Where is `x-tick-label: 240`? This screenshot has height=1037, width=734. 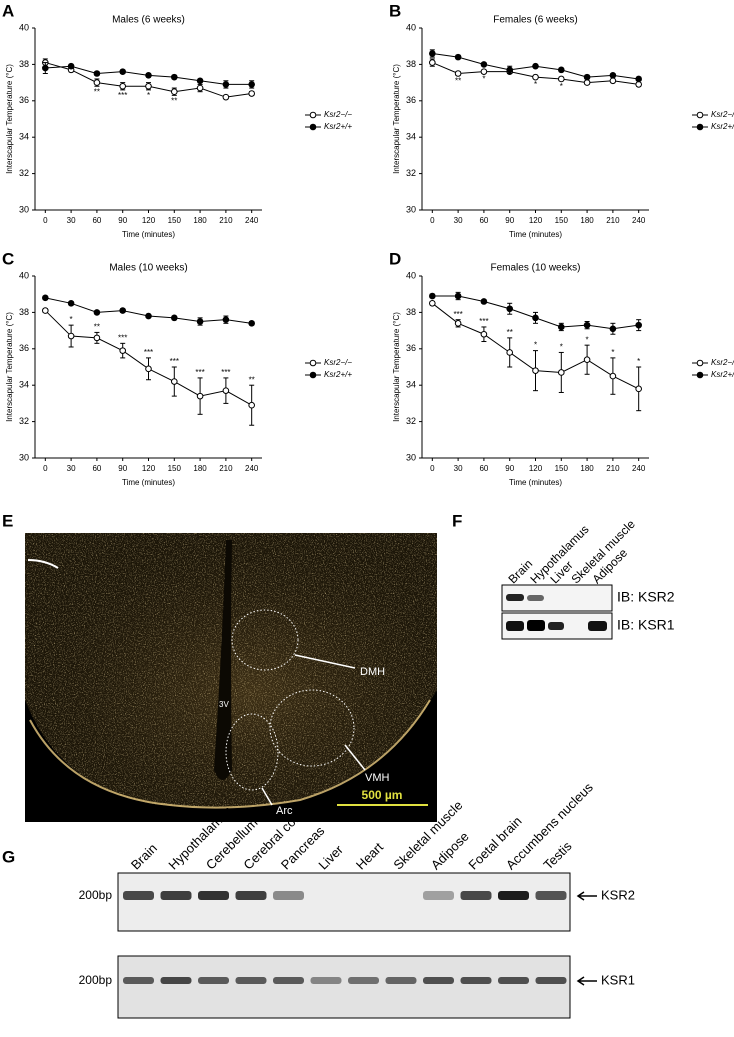 x-tick-label: 240 is located at coordinates (639, 220).